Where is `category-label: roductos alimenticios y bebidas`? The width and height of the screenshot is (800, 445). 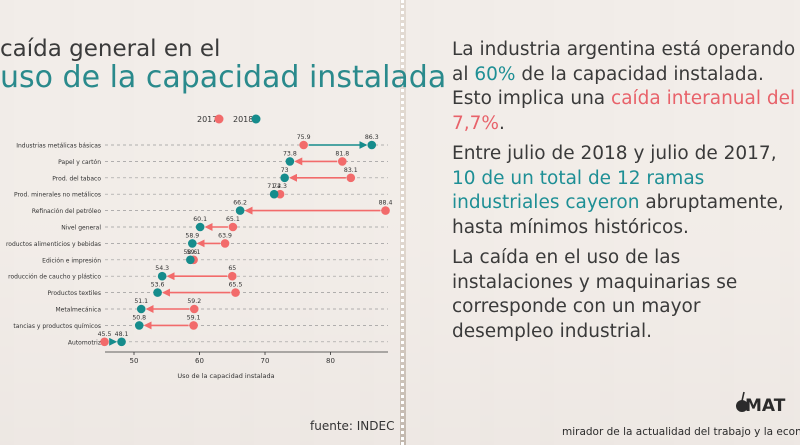 category-label: roductos alimenticios y bebidas is located at coordinates (53, 244).